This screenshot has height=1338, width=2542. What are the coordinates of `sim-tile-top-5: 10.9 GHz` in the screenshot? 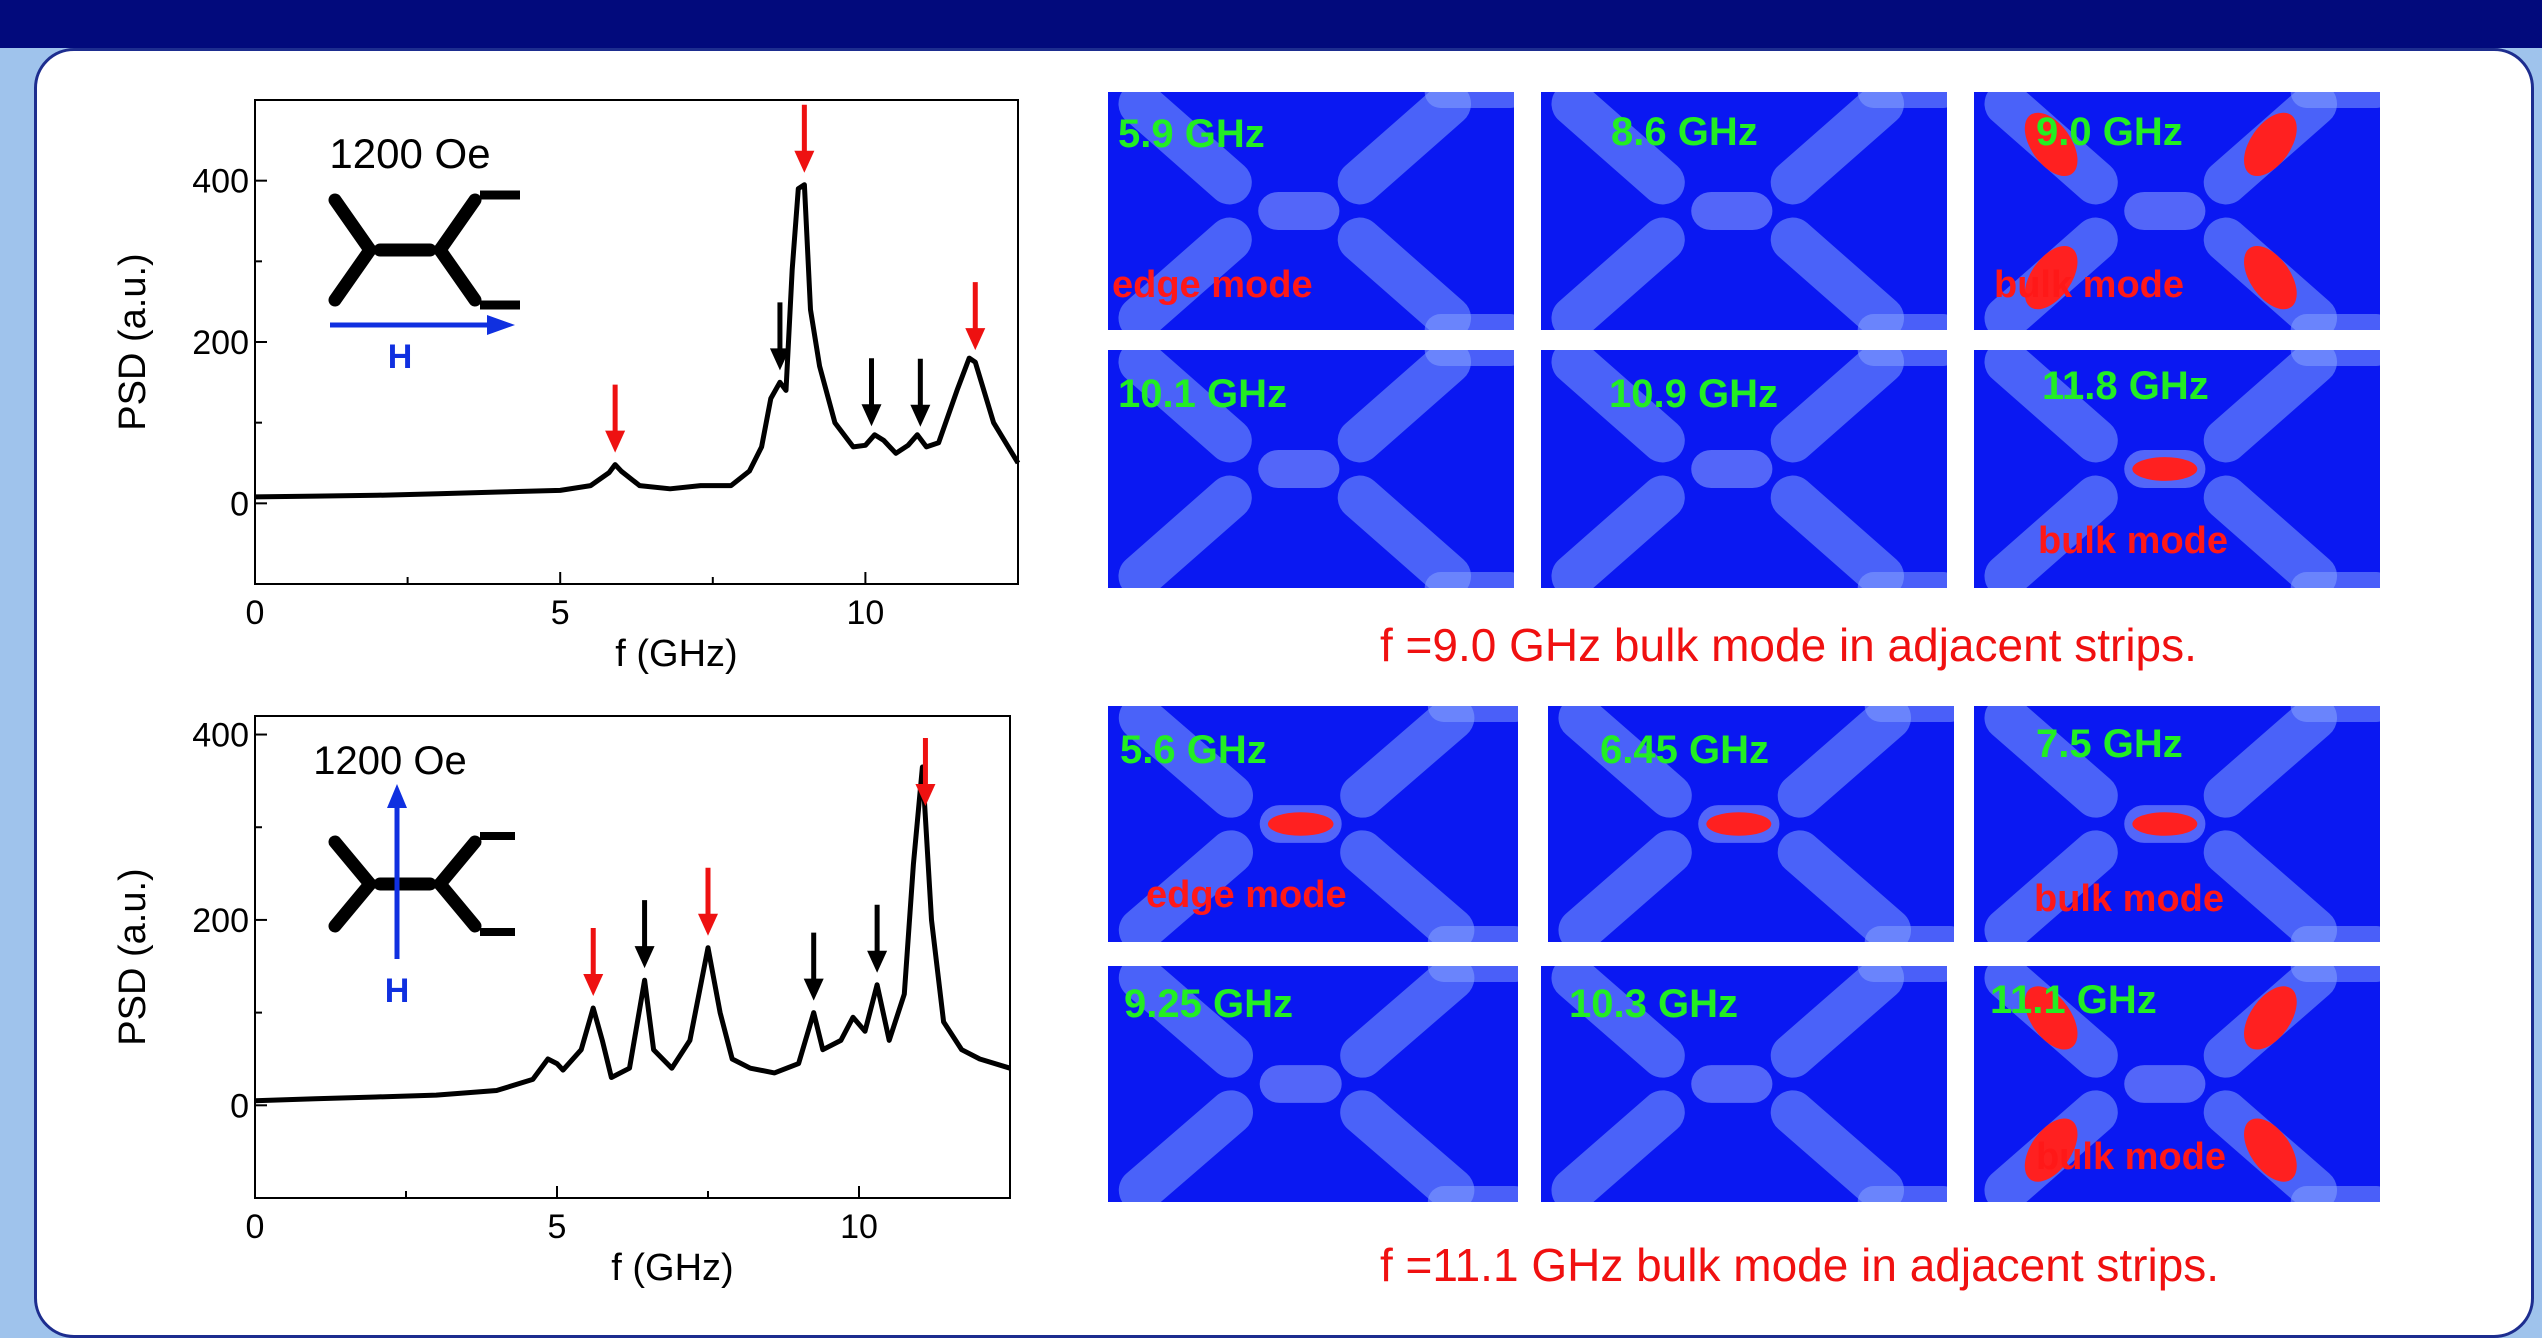 It's located at (1744, 469).